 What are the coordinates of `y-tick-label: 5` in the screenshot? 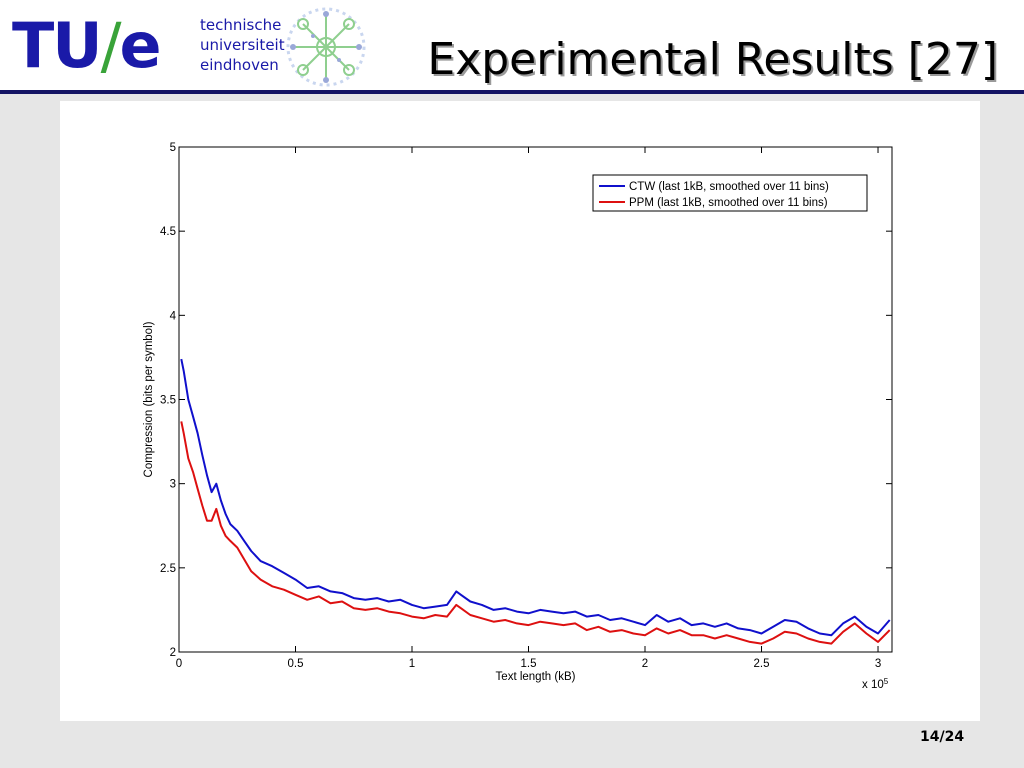 It's located at (173, 148).